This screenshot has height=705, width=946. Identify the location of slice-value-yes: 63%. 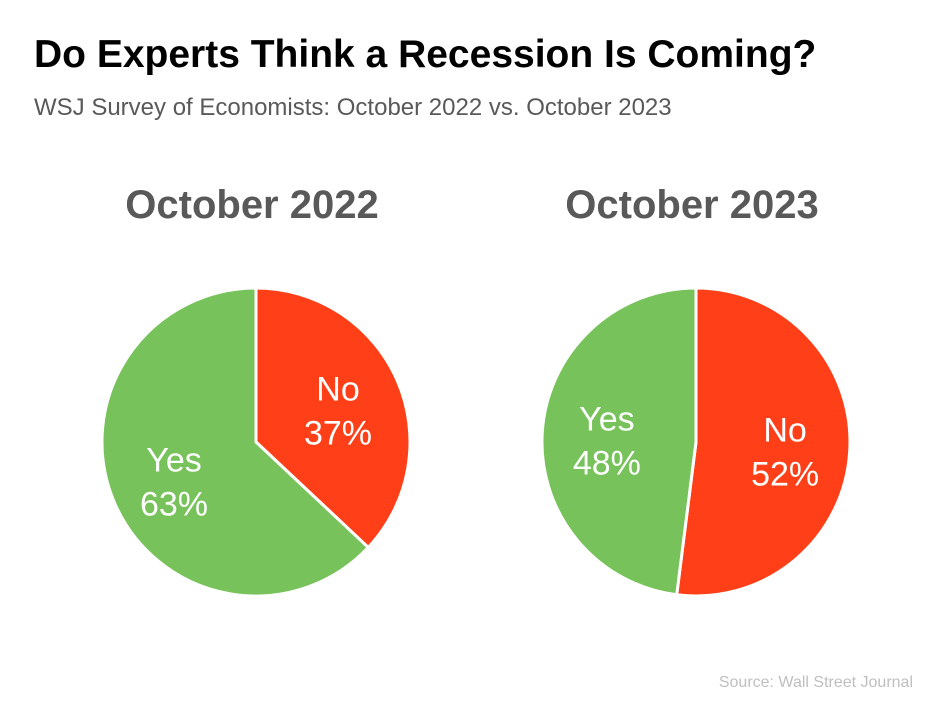
(174, 505).